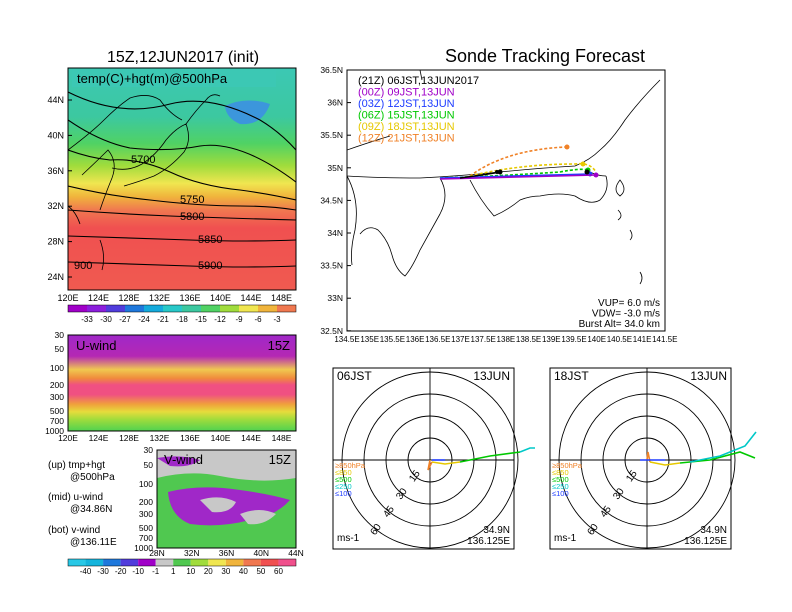 The height and width of the screenshot is (612, 792). Describe the element at coordinates (55, 135) in the screenshot. I see `top-lat-tick: 40N` at that location.